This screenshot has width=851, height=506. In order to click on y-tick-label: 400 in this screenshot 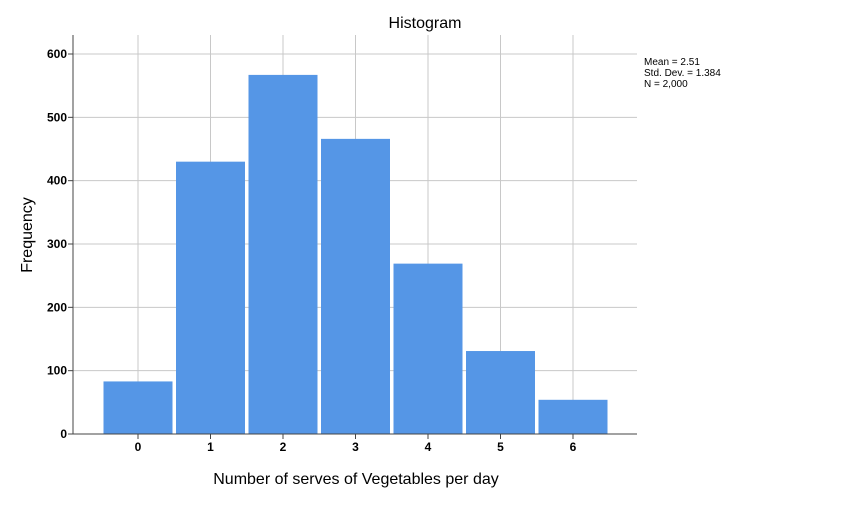, I will do `click(57, 181)`.